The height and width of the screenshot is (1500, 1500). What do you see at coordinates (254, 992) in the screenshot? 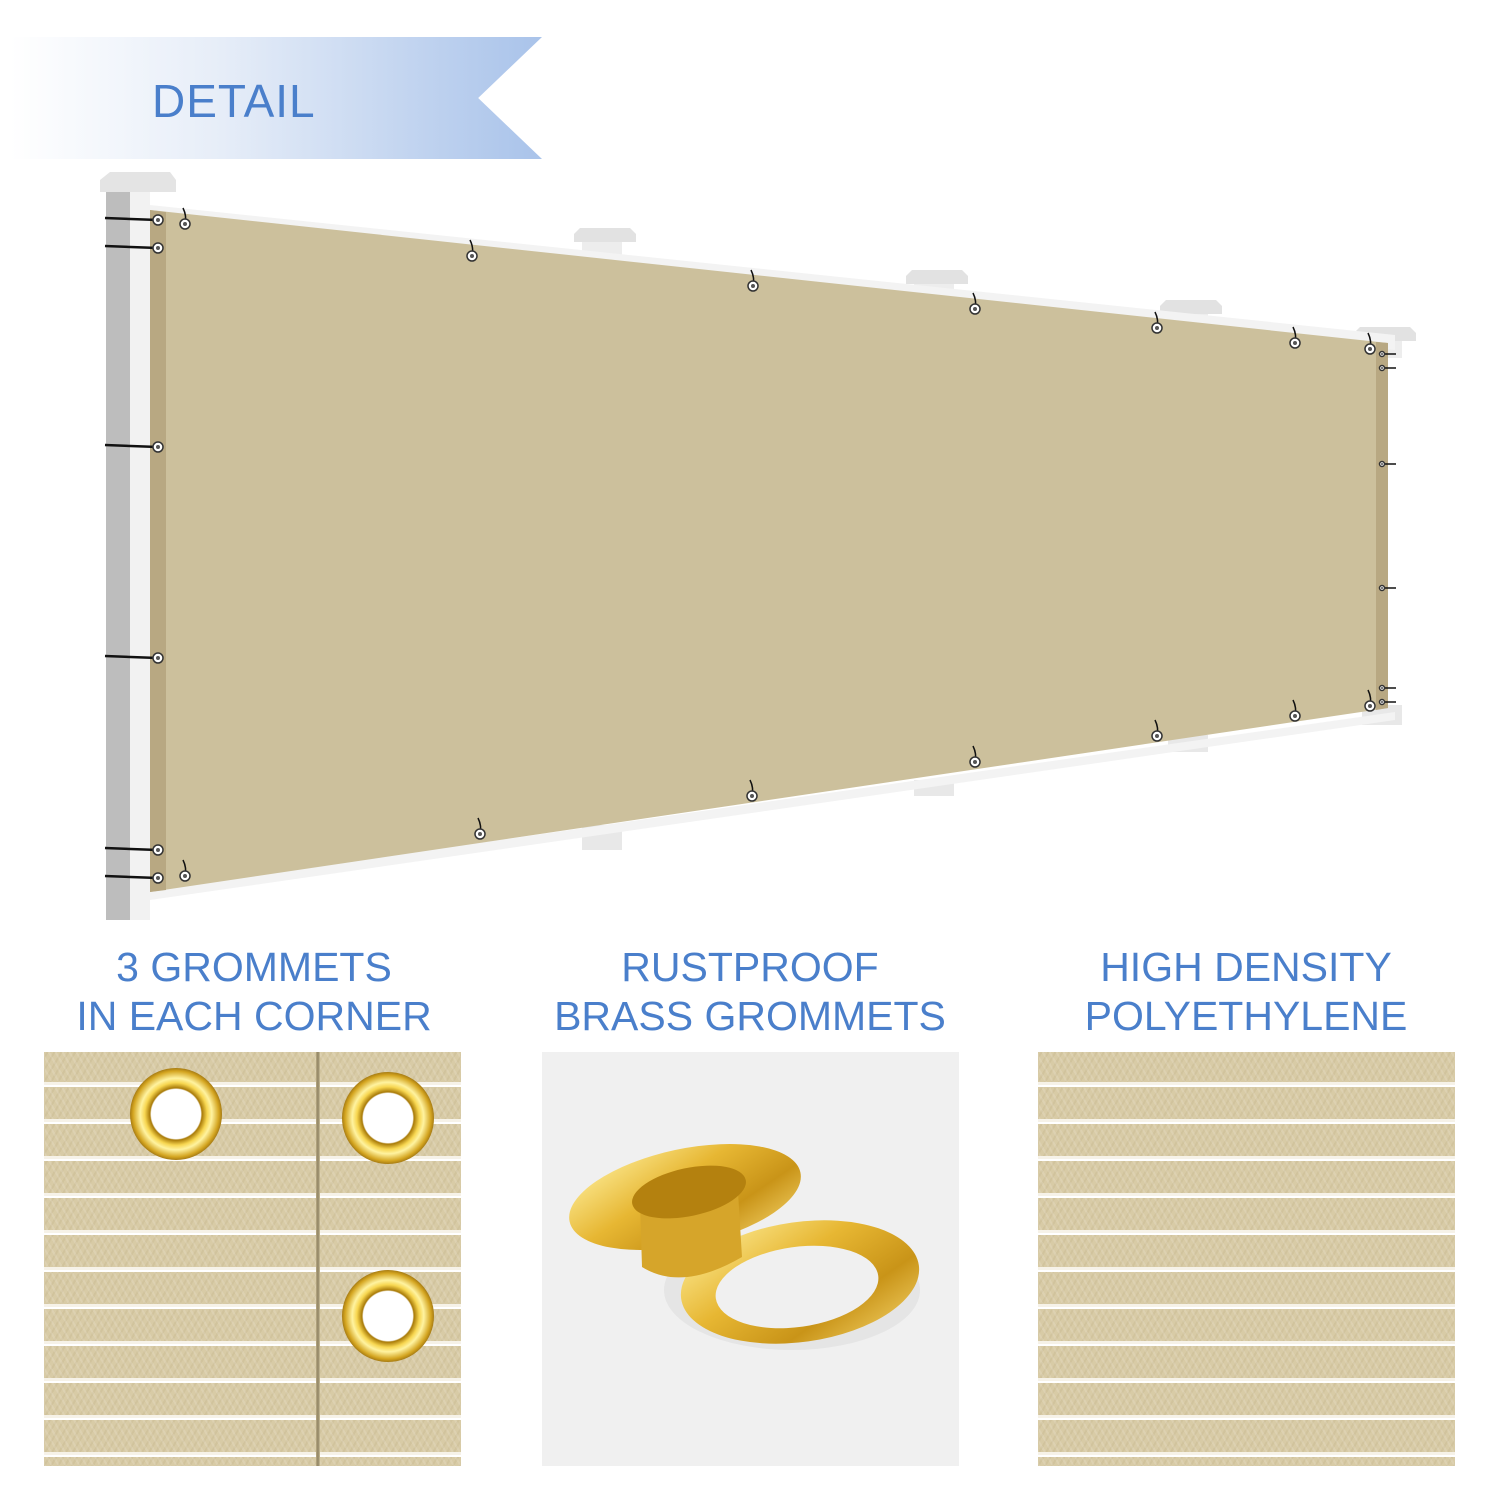
I see `feature-caption-corners: 3 GROMMETS IN EACH CORNER` at bounding box center [254, 992].